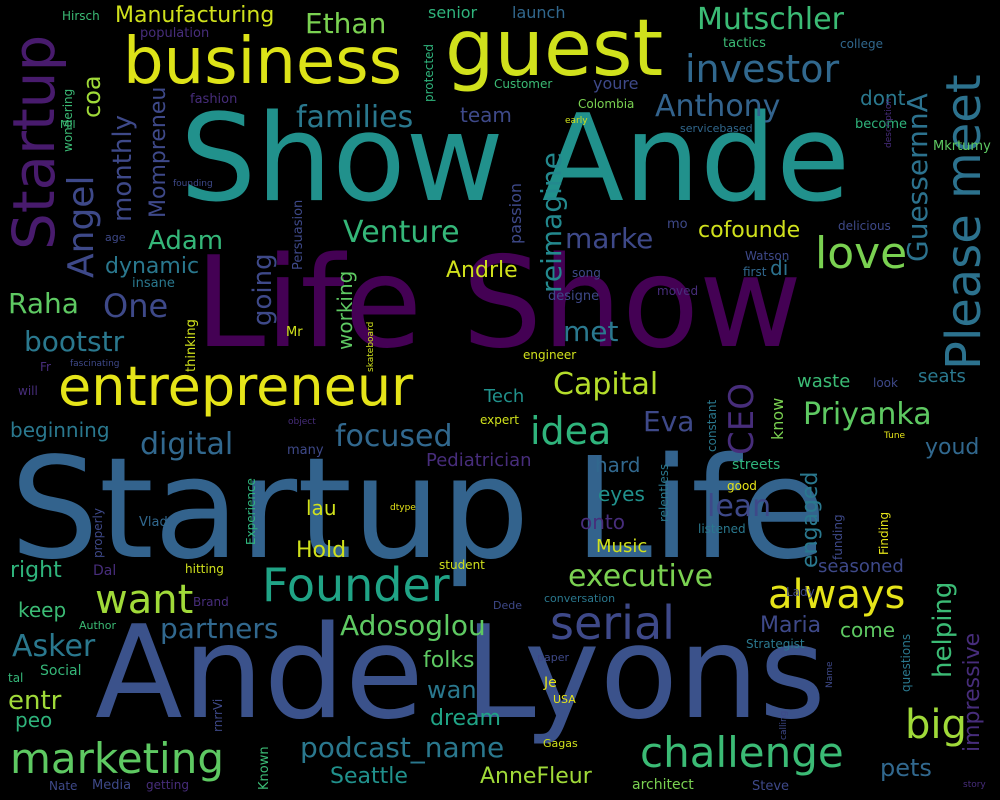  What do you see at coordinates (28, 391) in the screenshot?
I see `word-will: will` at bounding box center [28, 391].